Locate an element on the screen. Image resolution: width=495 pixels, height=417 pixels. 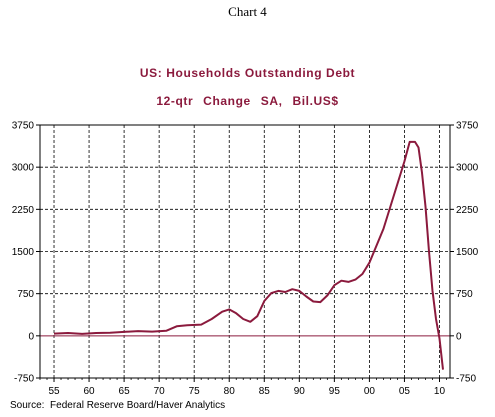
y-tick-label-right: 0 is located at coordinates (459, 336).